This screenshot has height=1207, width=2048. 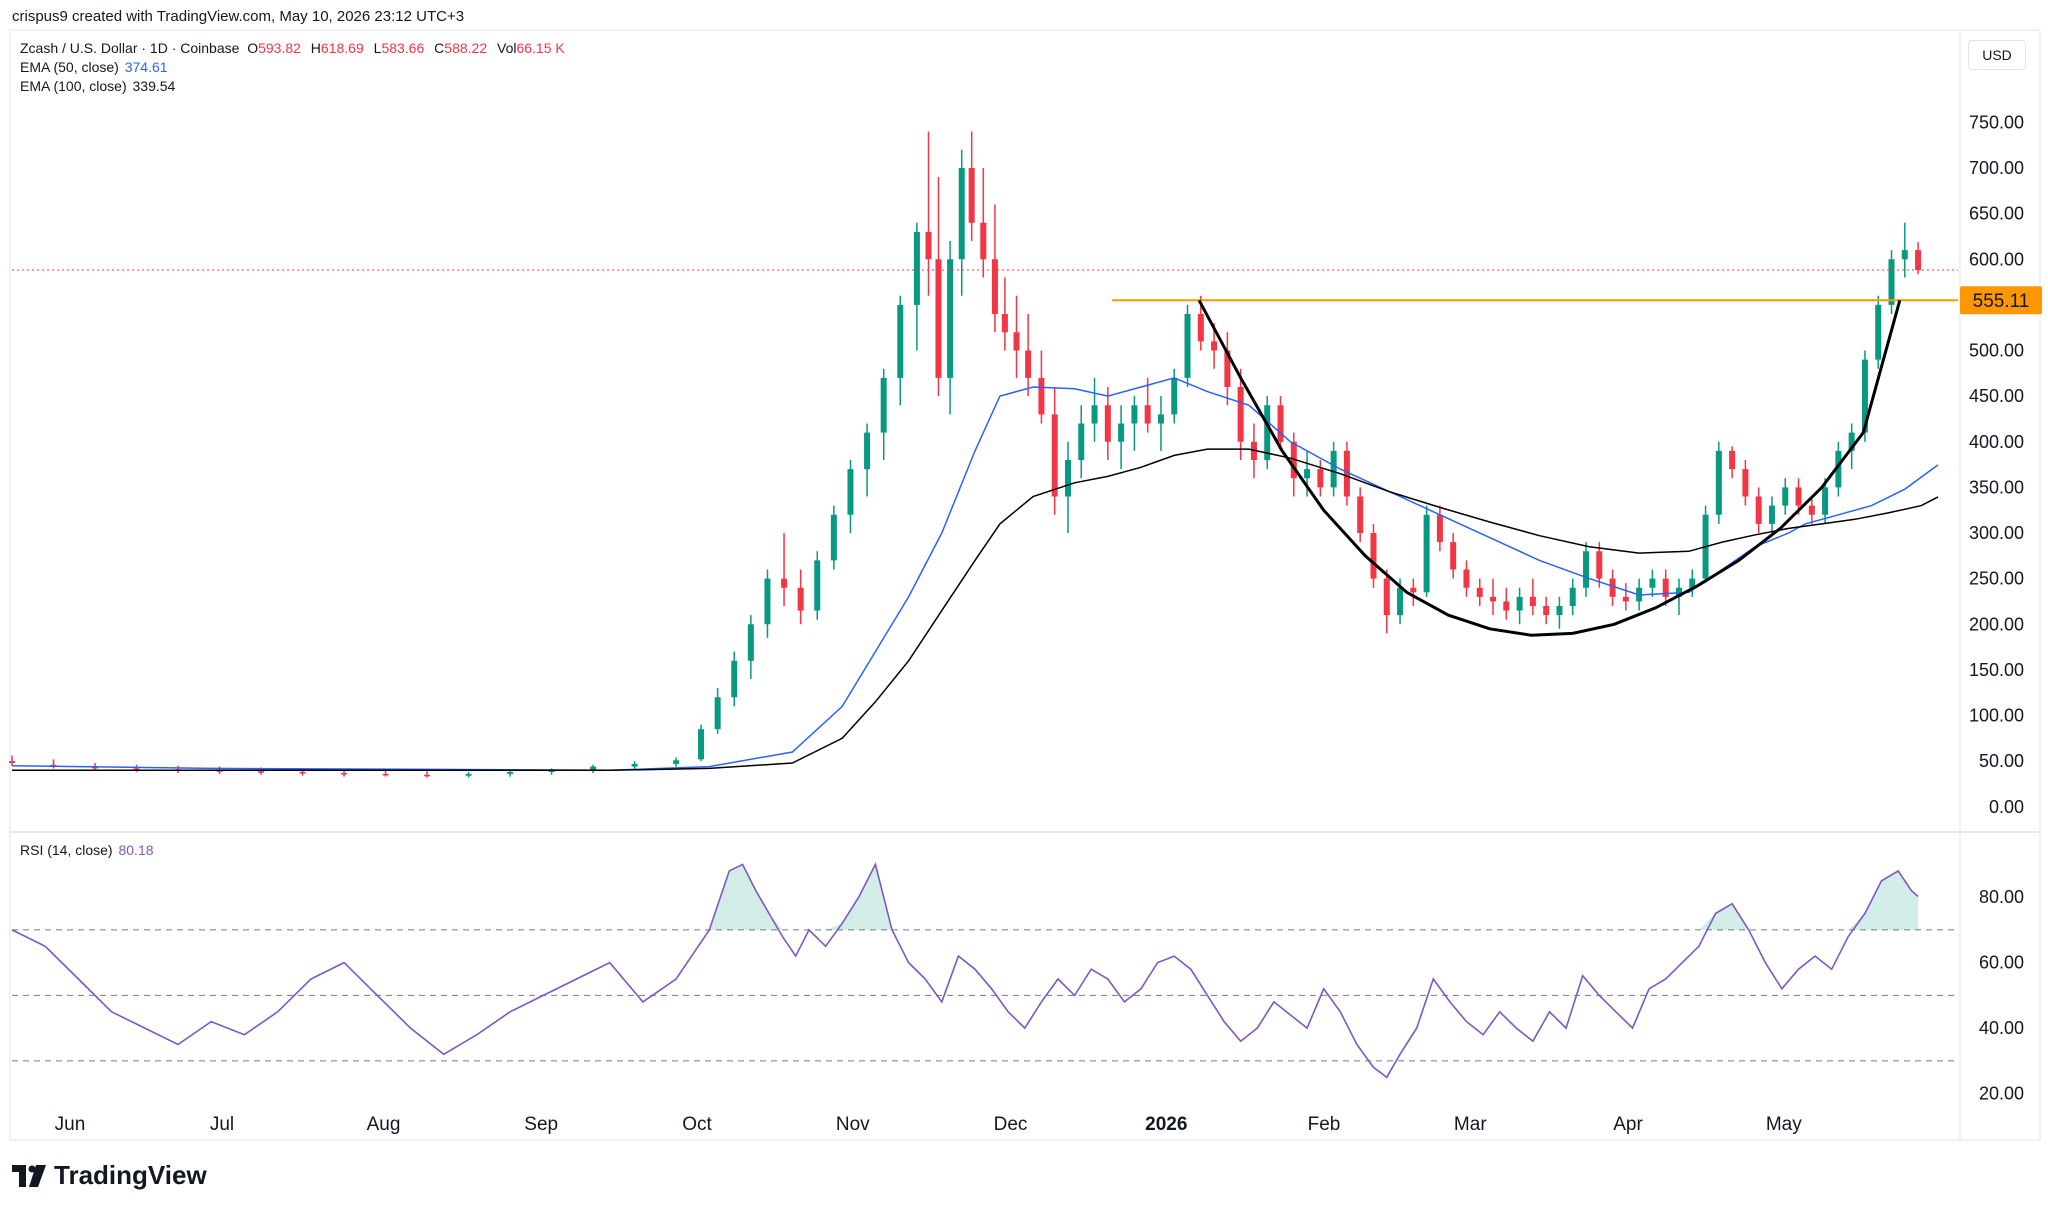 What do you see at coordinates (29, 1175) in the screenshot?
I see `tradingview-logo-icon` at bounding box center [29, 1175].